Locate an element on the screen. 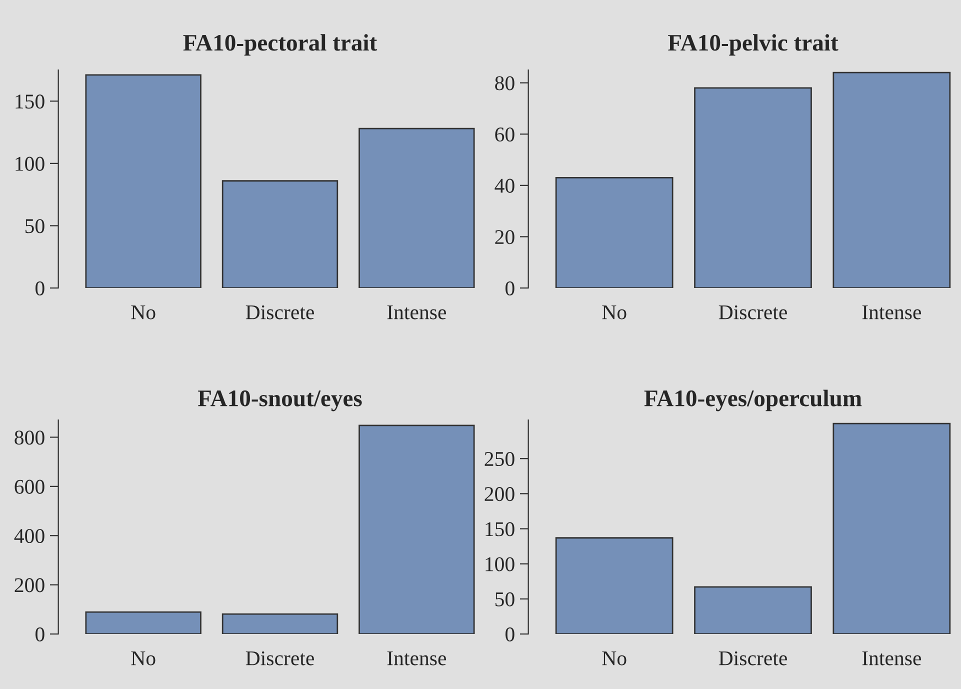 This screenshot has height=689, width=961. y-tick-label: 80 is located at coordinates (504, 83).